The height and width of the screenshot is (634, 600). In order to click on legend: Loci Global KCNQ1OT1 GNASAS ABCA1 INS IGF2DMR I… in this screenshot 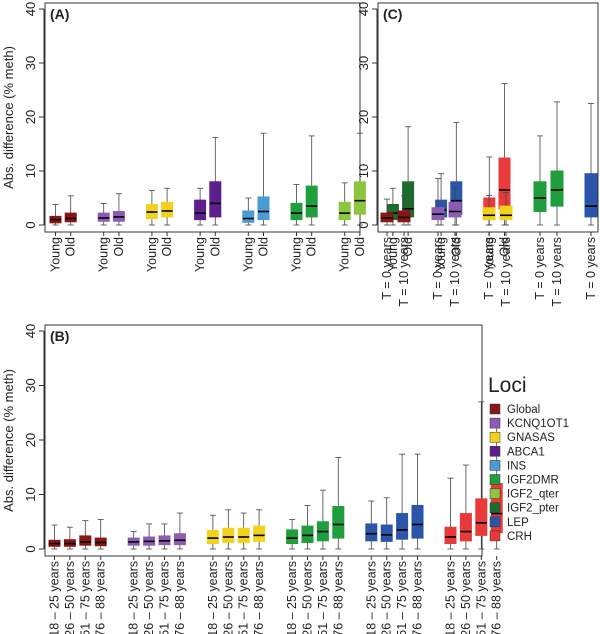, I will do `click(528, 458)`.